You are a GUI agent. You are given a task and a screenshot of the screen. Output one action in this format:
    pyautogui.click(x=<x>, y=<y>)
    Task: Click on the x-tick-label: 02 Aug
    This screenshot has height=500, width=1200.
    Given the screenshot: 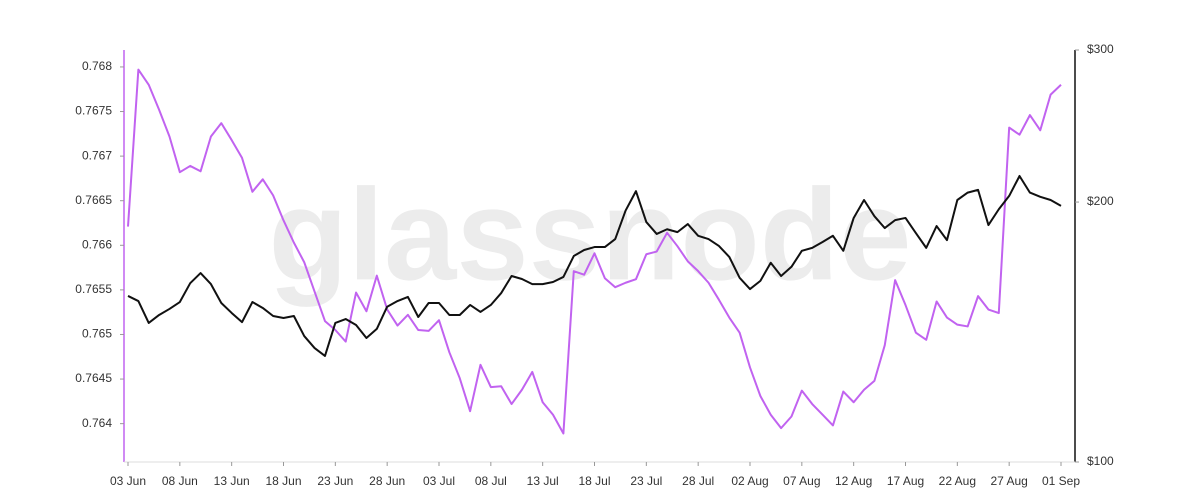 What is the action you would take?
    pyautogui.click(x=749, y=481)
    